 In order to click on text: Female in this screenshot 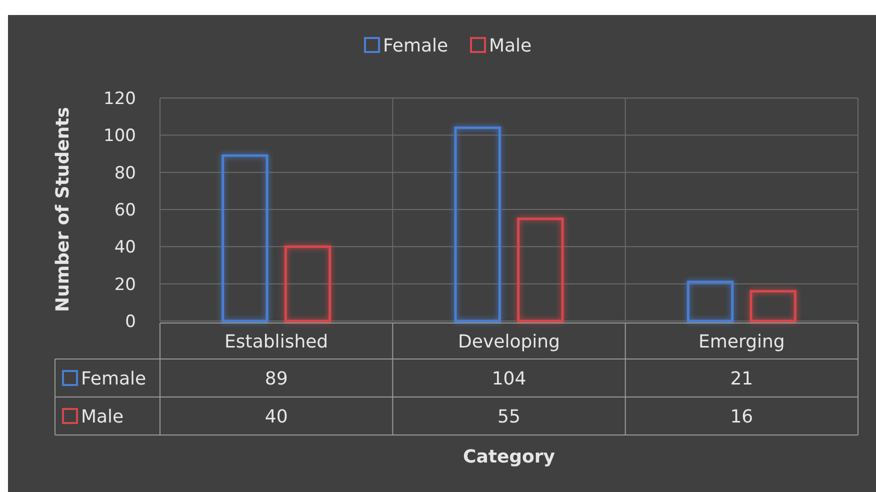, I will do `click(113, 379)`.